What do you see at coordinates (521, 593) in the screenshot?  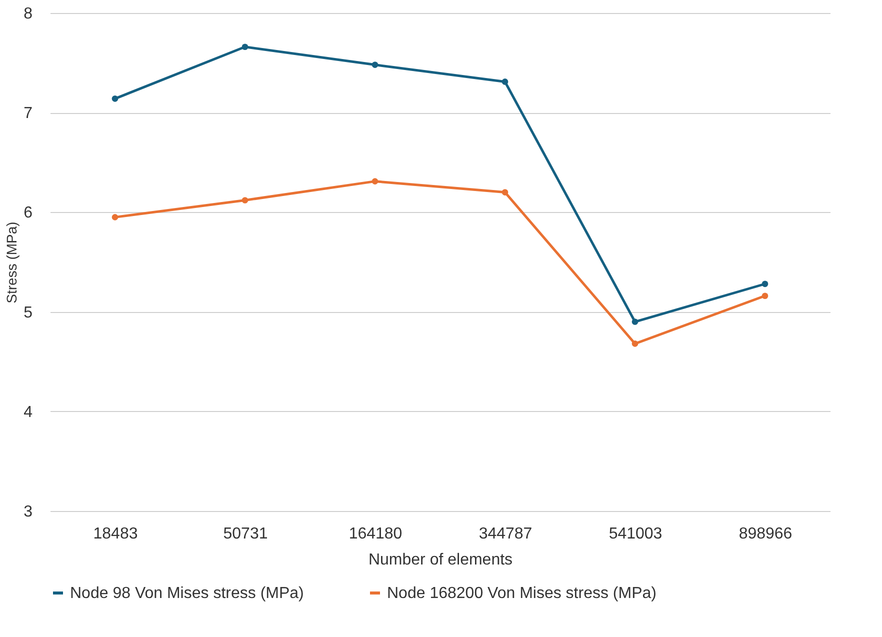 I see `legend-label: Node 168200 Von Mises stress (MPa)` at bounding box center [521, 593].